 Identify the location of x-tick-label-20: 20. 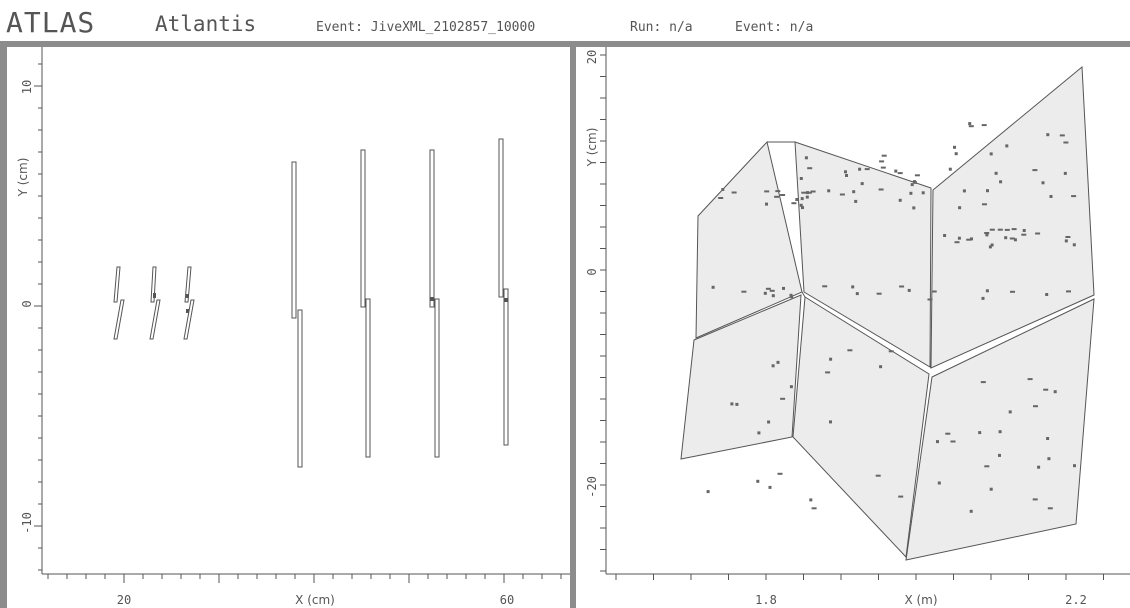
(124, 600).